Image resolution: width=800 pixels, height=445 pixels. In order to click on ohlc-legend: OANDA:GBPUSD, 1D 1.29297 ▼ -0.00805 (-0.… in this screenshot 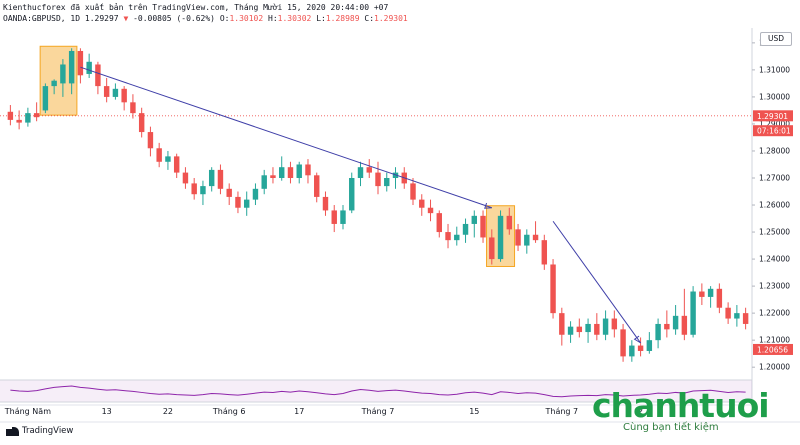, I will do `click(205, 18)`.